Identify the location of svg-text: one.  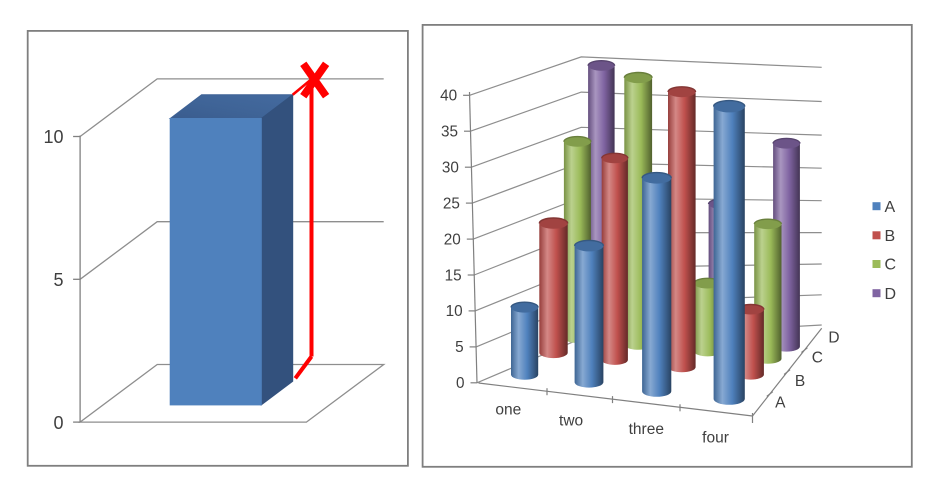
(508, 410).